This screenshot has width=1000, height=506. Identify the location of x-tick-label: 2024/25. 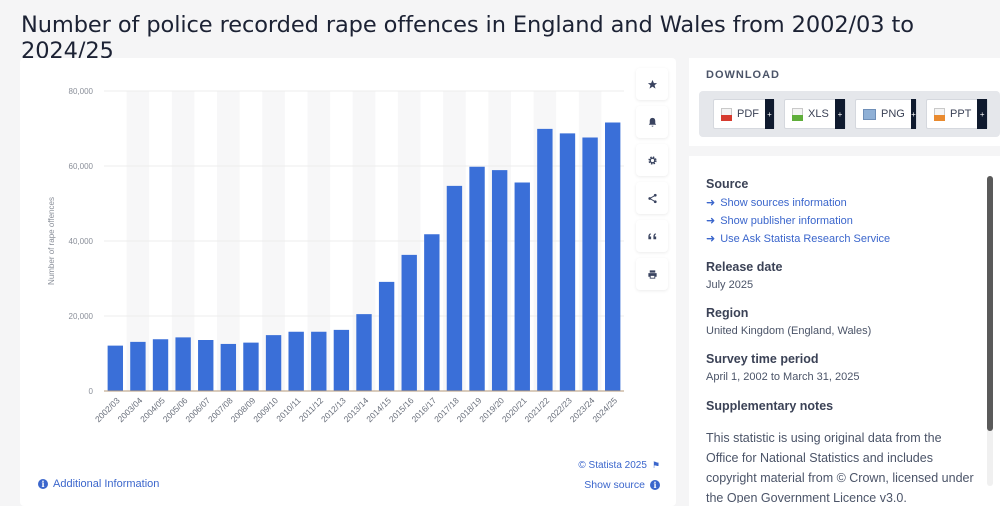
(604, 409).